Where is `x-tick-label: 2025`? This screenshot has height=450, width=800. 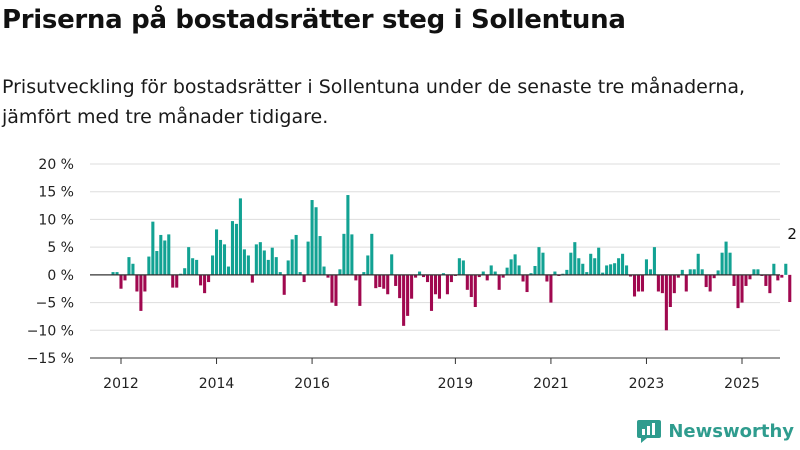 x-tick-label: 2025 is located at coordinates (742, 384).